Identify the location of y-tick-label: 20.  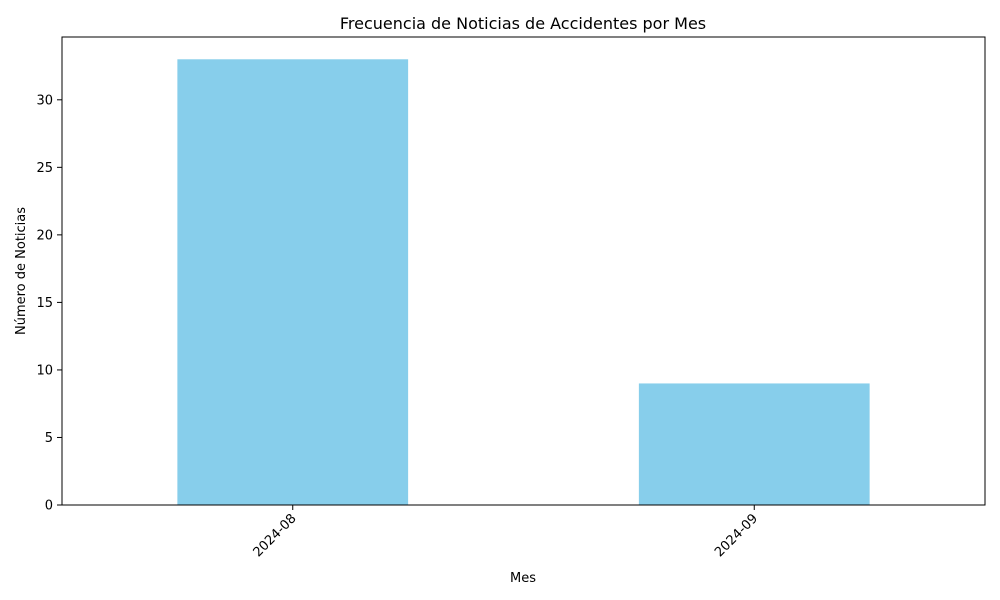
(44, 235).